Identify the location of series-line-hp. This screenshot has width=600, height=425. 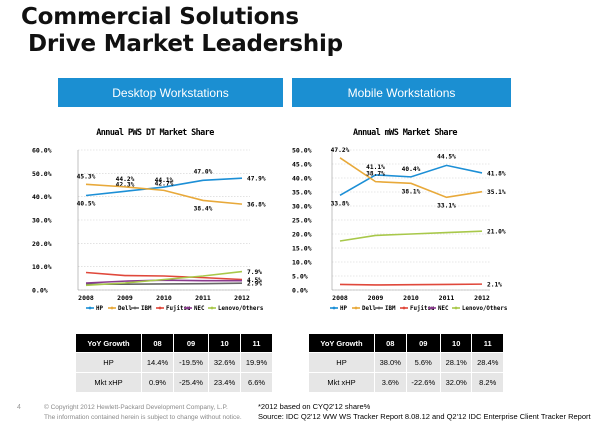
(164, 187).